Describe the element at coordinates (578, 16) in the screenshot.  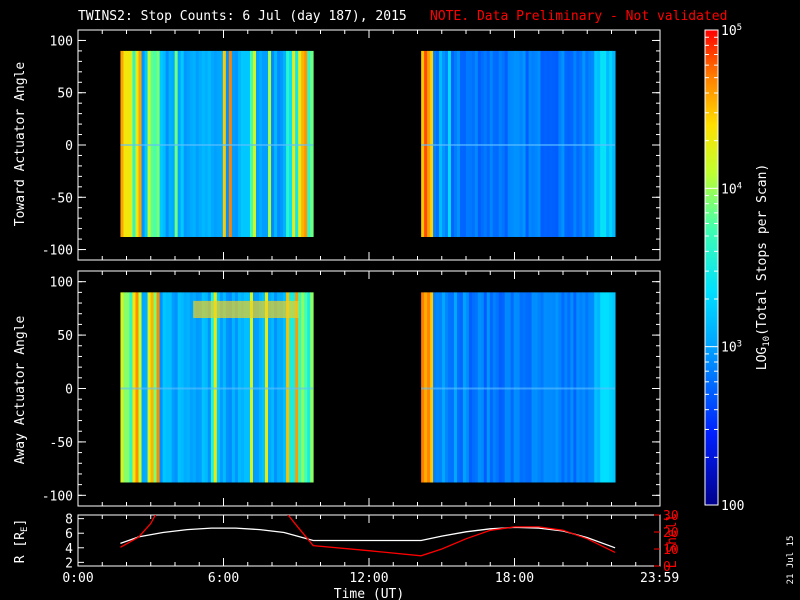
I see `preliminary-note: NOTE. Data Preliminary - Not validated` at that location.